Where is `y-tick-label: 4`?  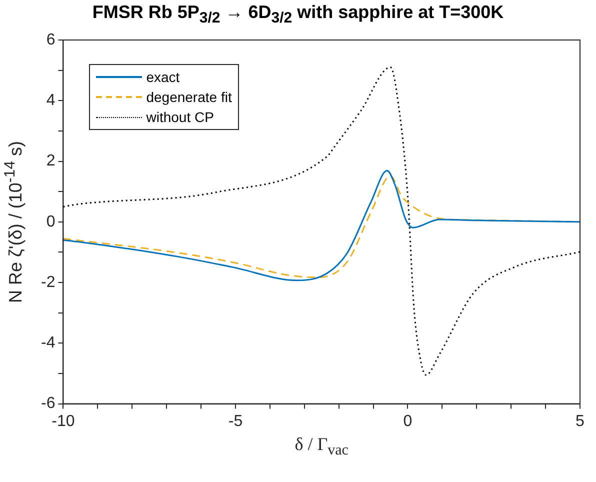
y-tick-label: 4 is located at coordinates (51, 101).